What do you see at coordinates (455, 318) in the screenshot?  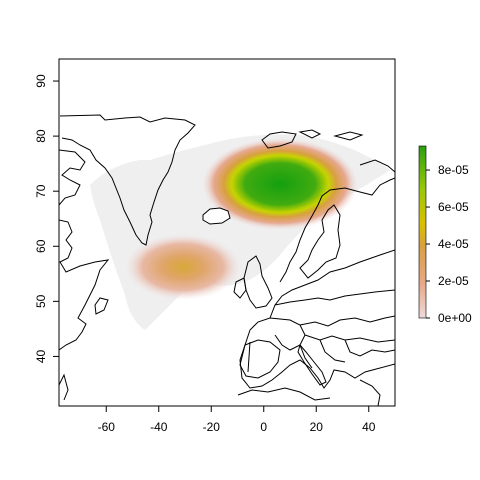 I see `colorbar-tick-label: 0e+00` at bounding box center [455, 318].